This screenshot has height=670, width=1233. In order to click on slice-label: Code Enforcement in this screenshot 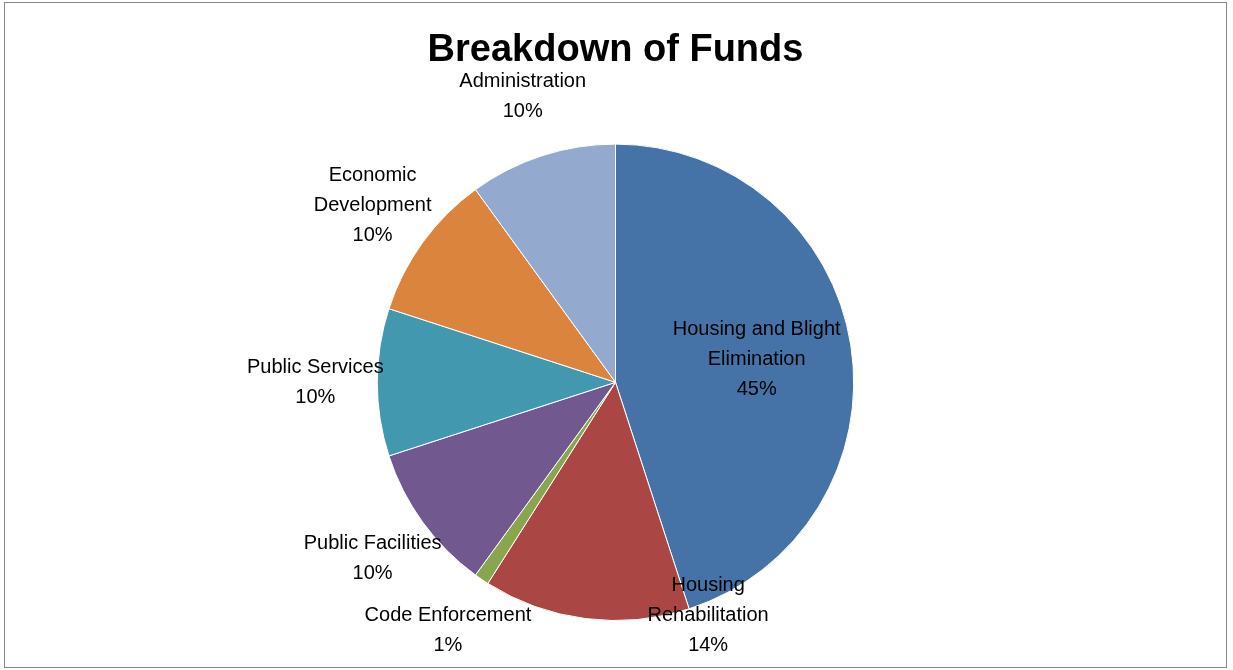, I will do `click(448, 613)`.